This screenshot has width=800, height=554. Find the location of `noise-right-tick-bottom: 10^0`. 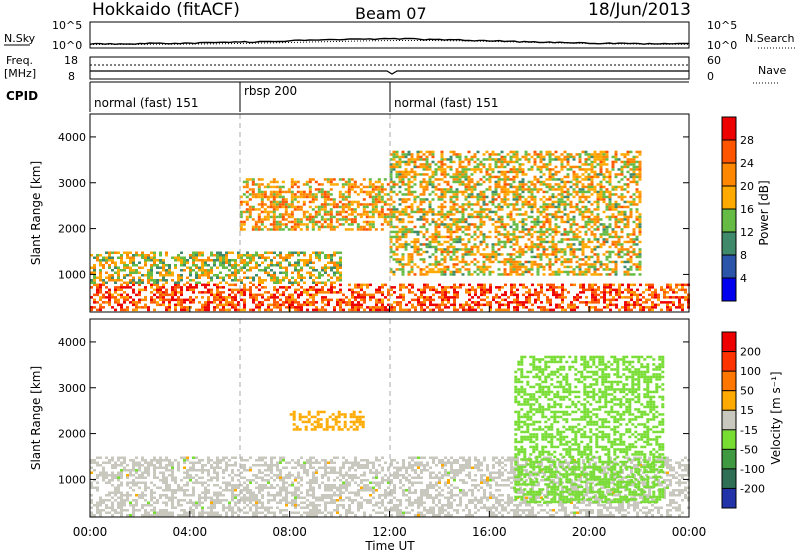

noise-right-tick-bottom: 10^0 is located at coordinates (722, 45).